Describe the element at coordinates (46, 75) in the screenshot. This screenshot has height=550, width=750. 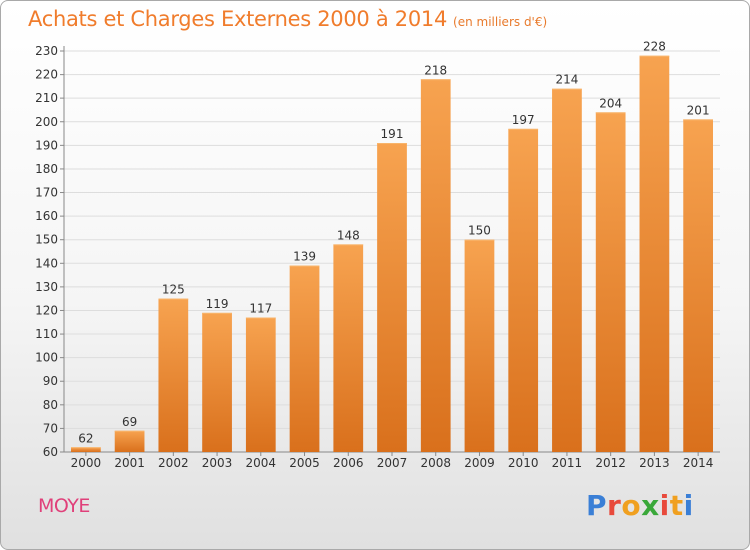
I see `y-tick-label: 220` at that location.